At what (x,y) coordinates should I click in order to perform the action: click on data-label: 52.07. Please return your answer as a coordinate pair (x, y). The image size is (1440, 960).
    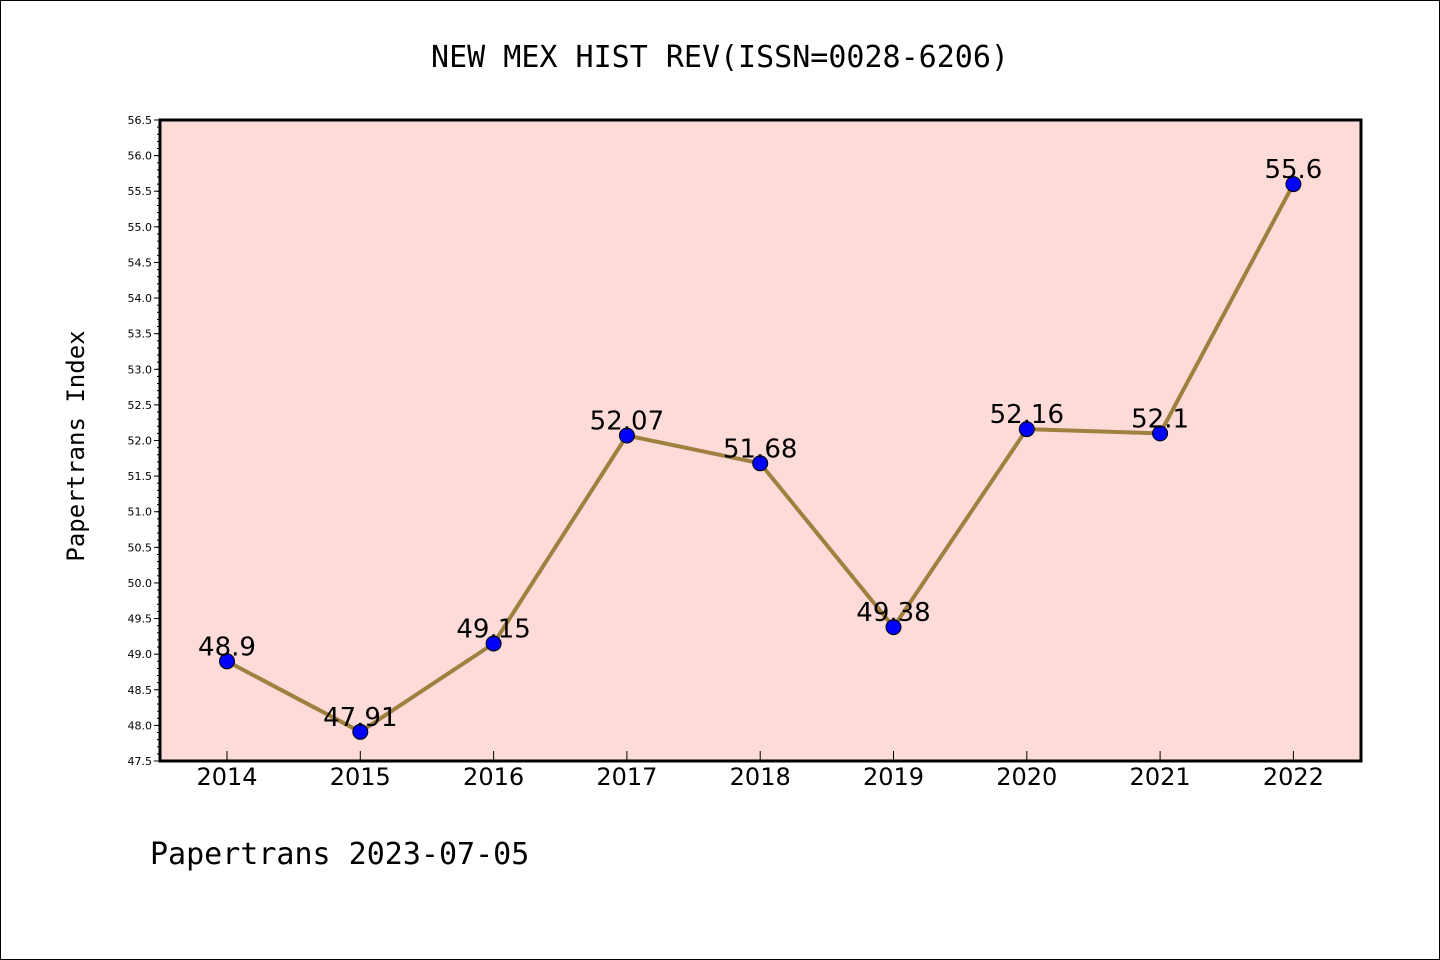
    Looking at the image, I should click on (627, 422).